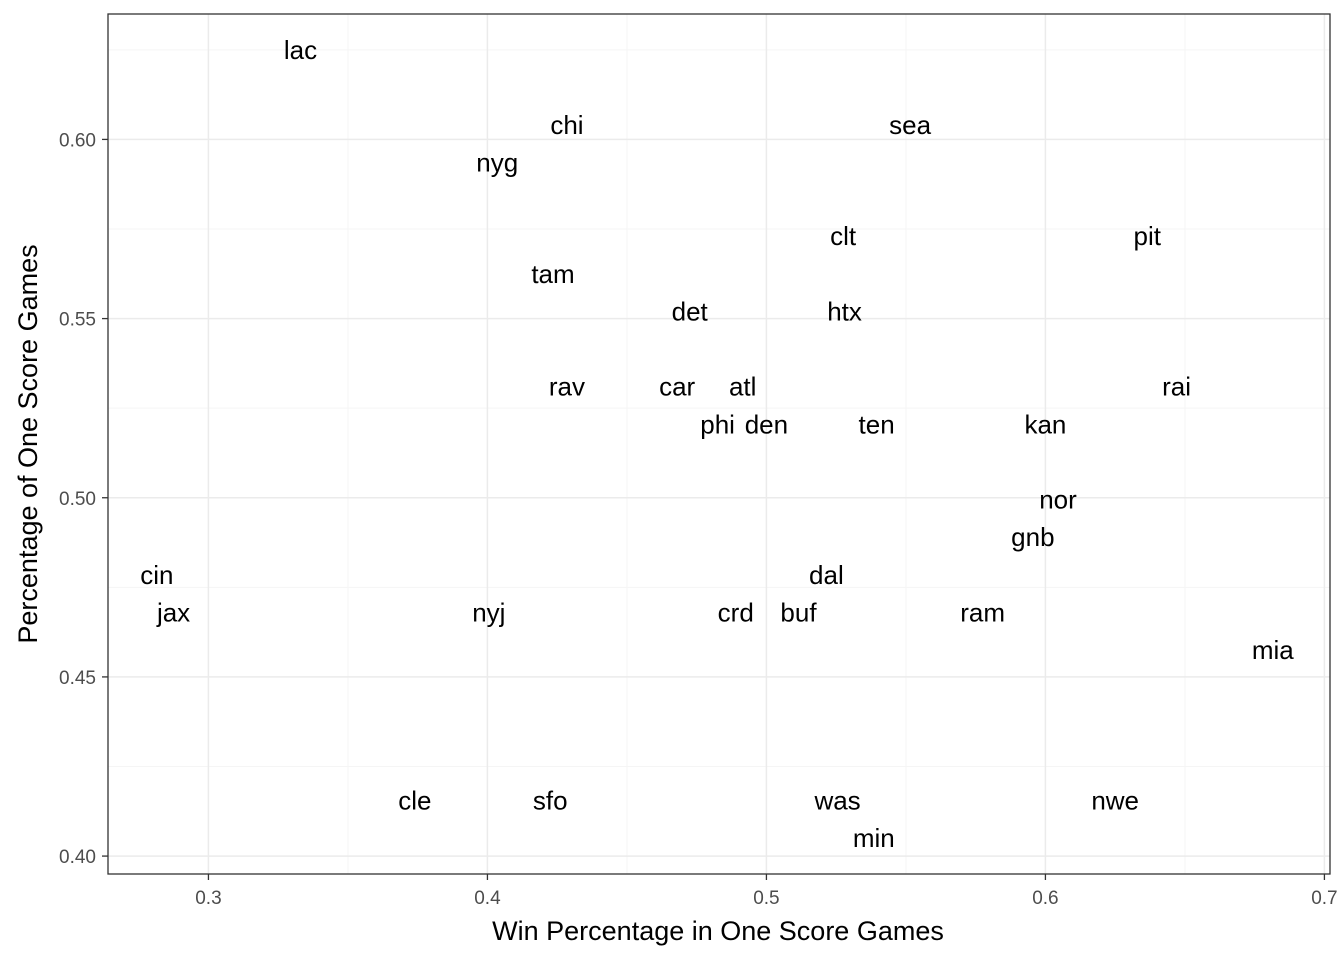 The image size is (1344, 960). What do you see at coordinates (677, 387) in the screenshot?
I see `point-label-car: car` at bounding box center [677, 387].